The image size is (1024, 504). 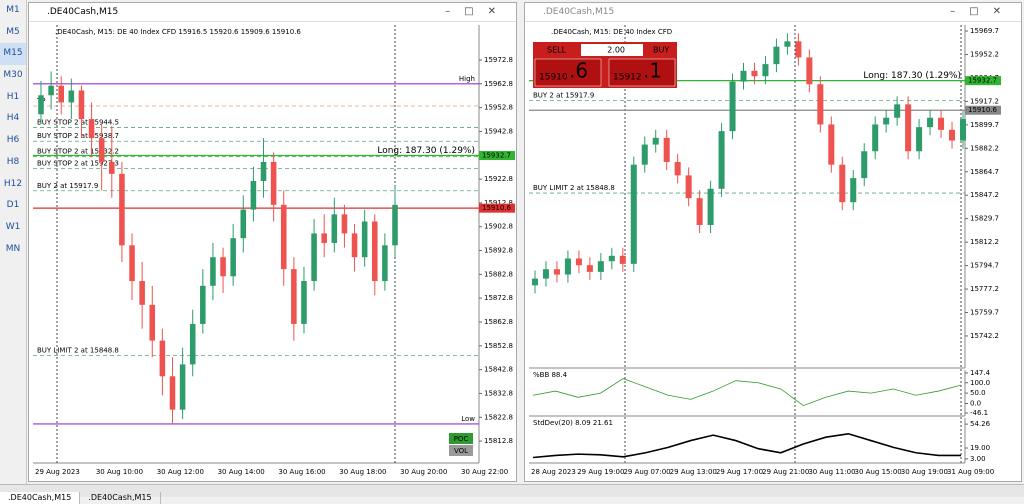 What do you see at coordinates (467, 79) in the screenshot?
I see `level-label: High` at bounding box center [467, 79].